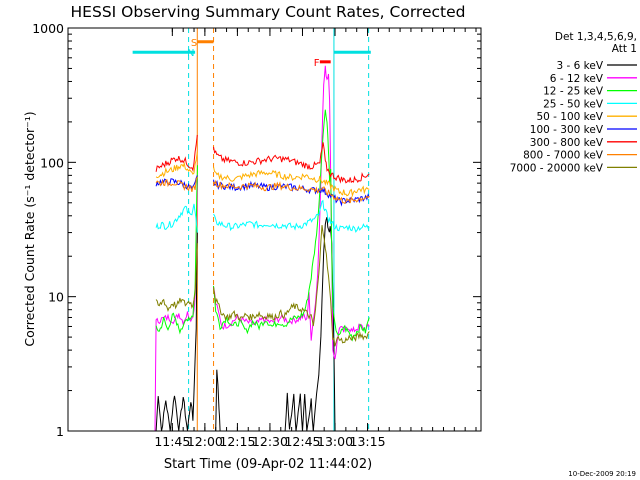 The width and height of the screenshot is (640, 480). What do you see at coordinates (557, 168) in the screenshot?
I see `legend-entry-label: 7000 - 20000 keV` at bounding box center [557, 168].